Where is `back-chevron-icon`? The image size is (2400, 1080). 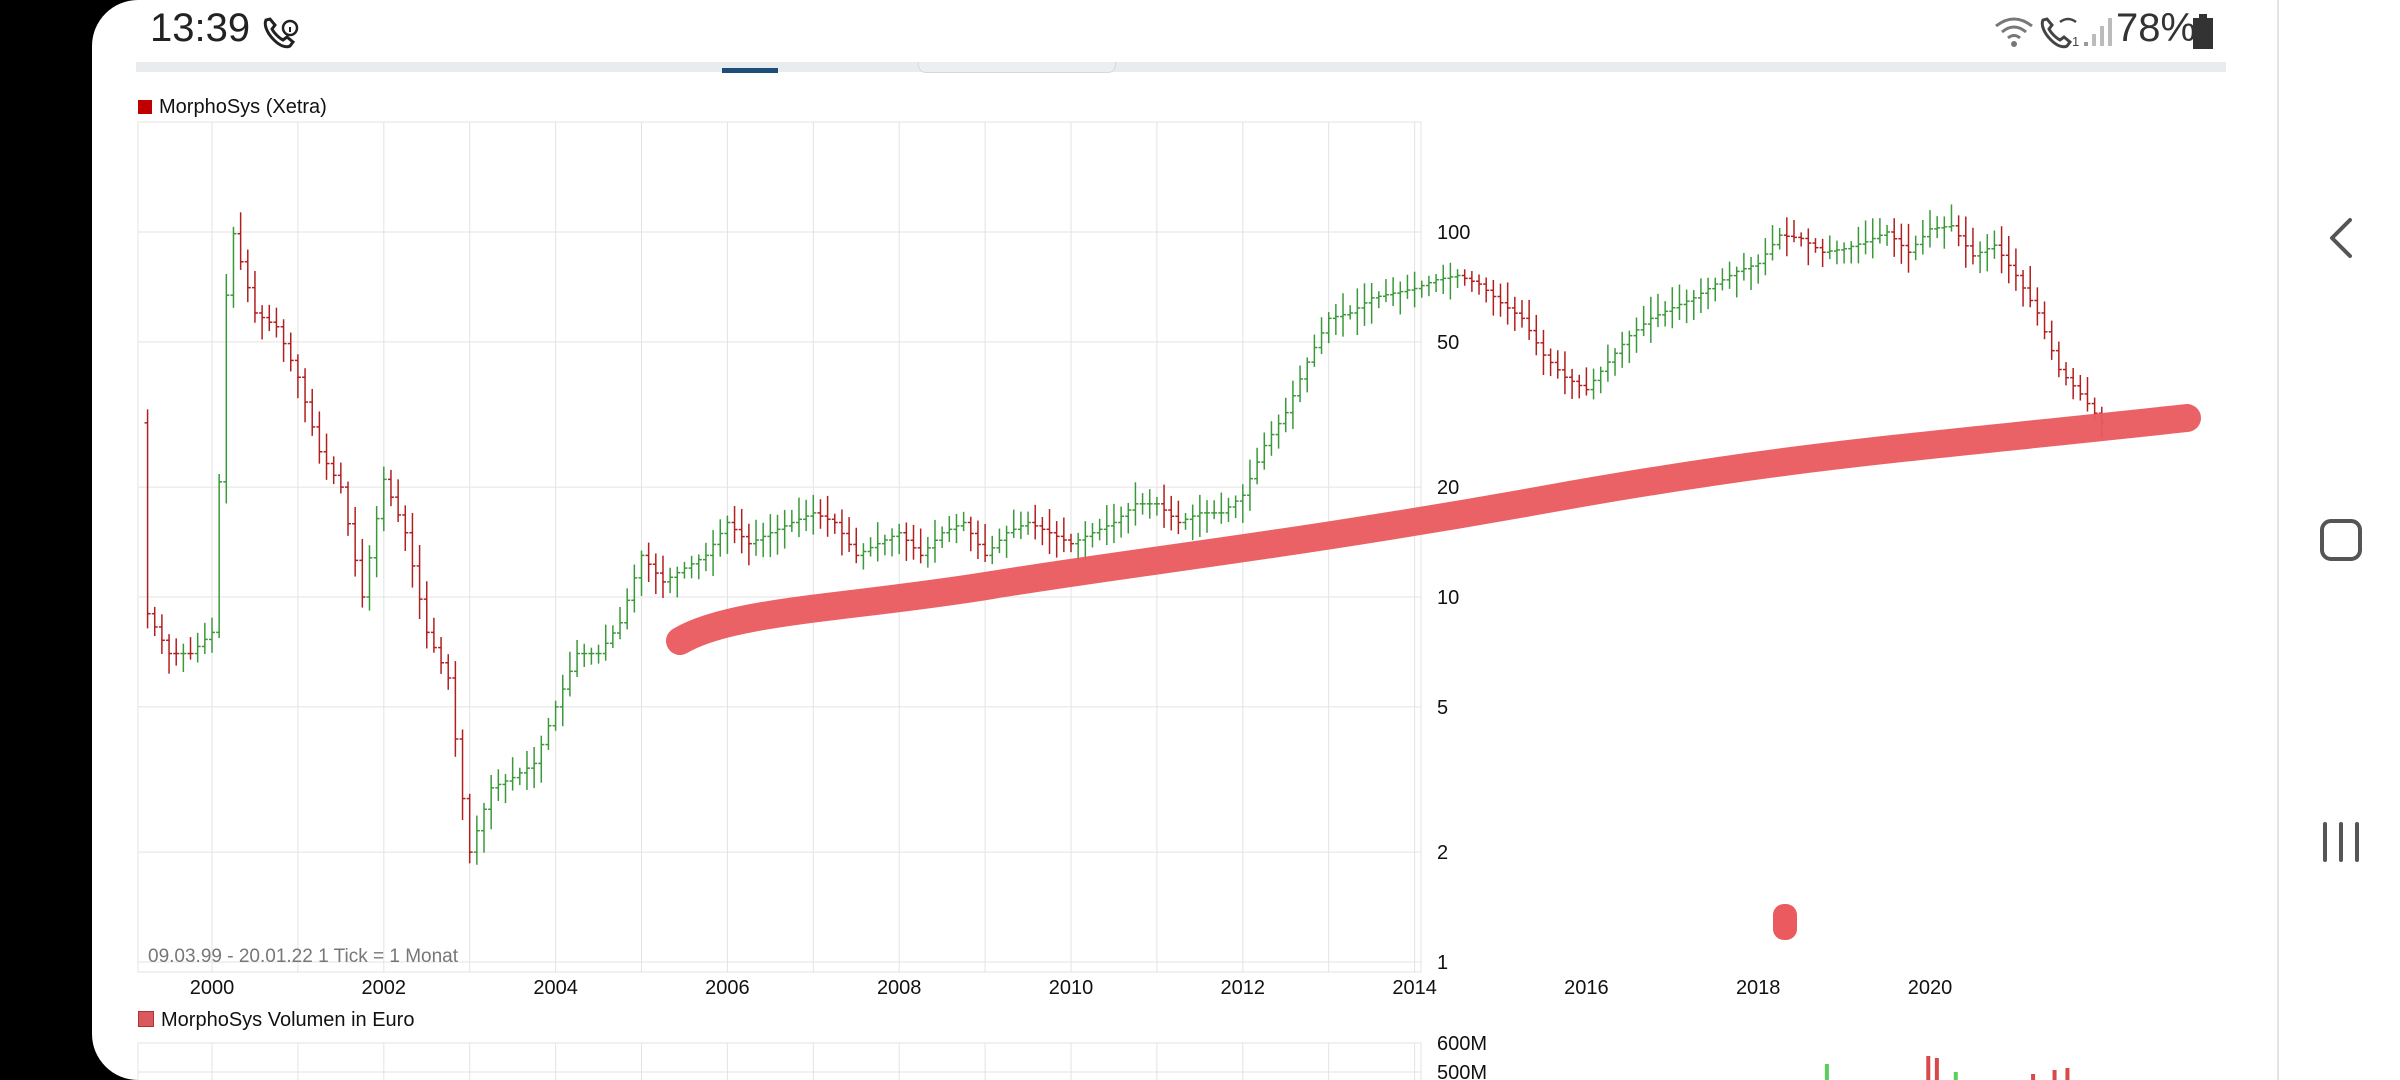 back-chevron-icon is located at coordinates (2341, 238).